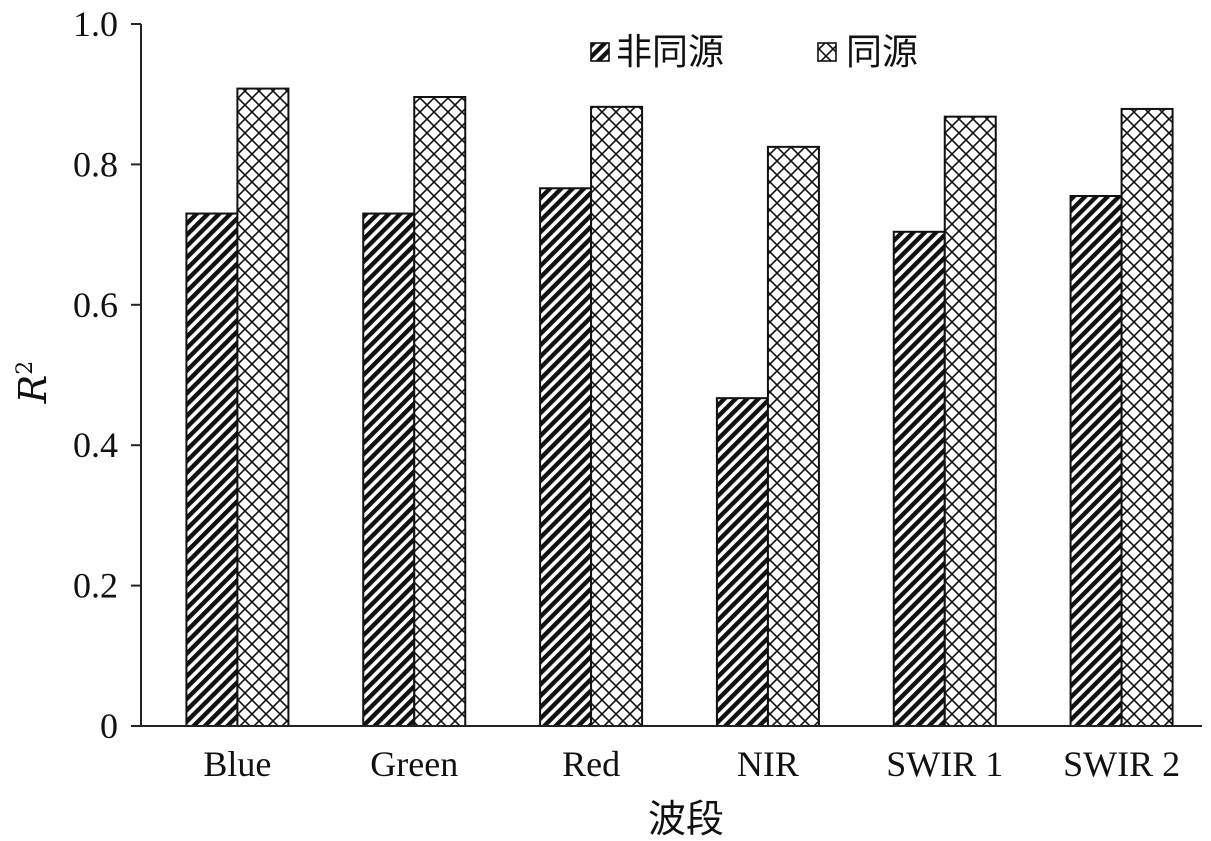  What do you see at coordinates (33, 383) in the screenshot?
I see `y-axis-title: R2` at bounding box center [33, 383].